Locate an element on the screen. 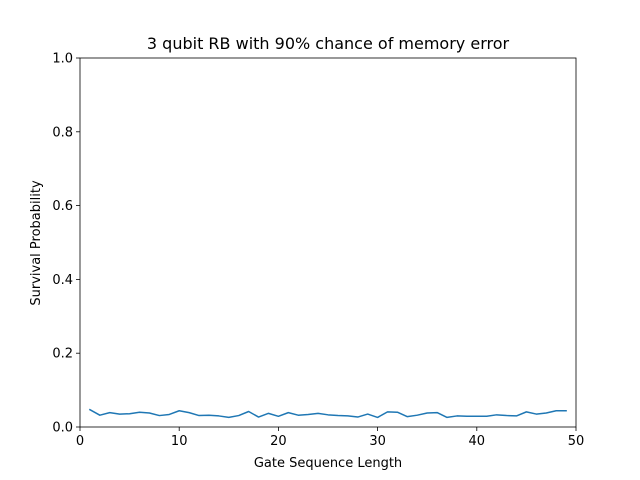  series-layer is located at coordinates (327, 413).